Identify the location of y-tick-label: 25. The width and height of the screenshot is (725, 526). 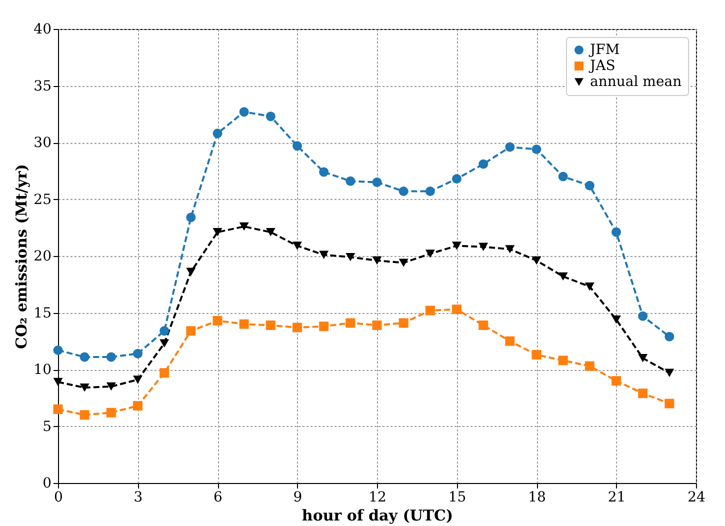
(43, 200).